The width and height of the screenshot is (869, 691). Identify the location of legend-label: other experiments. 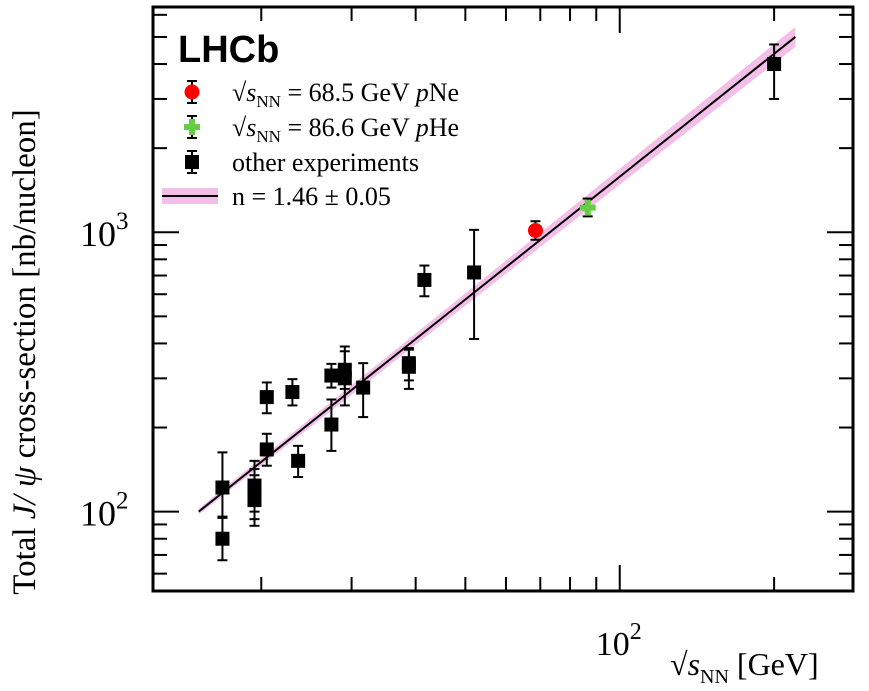
(325, 162).